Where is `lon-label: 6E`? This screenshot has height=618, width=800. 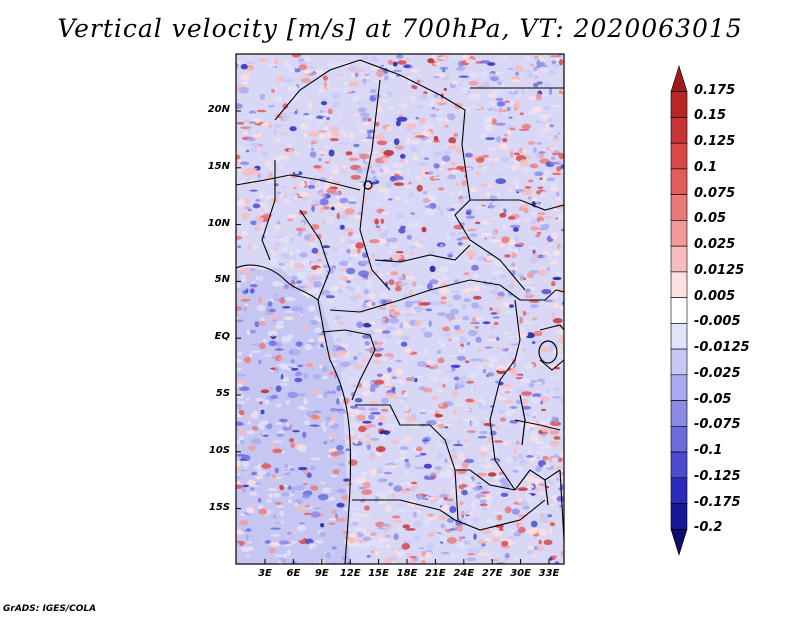
lon-label: 6E is located at coordinates (293, 573).